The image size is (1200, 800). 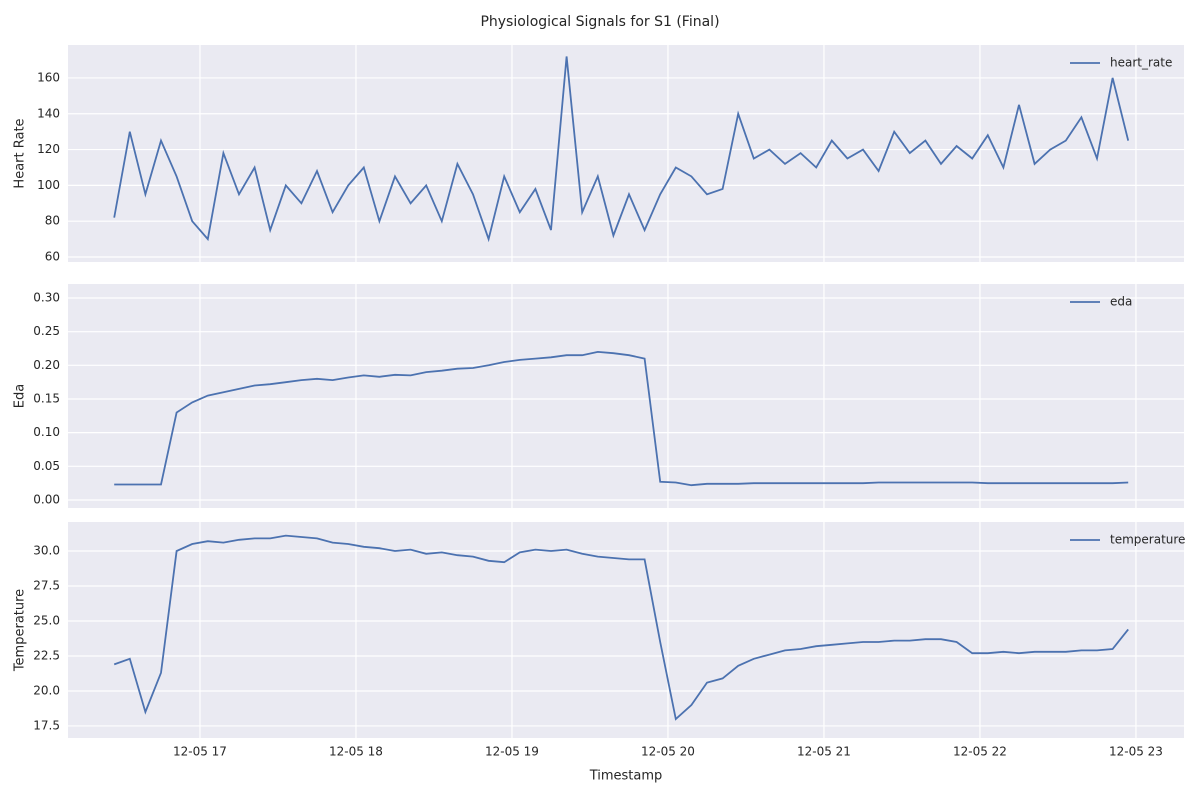 What do you see at coordinates (46, 725) in the screenshot?
I see `y-tick-label: 17.5` at bounding box center [46, 725].